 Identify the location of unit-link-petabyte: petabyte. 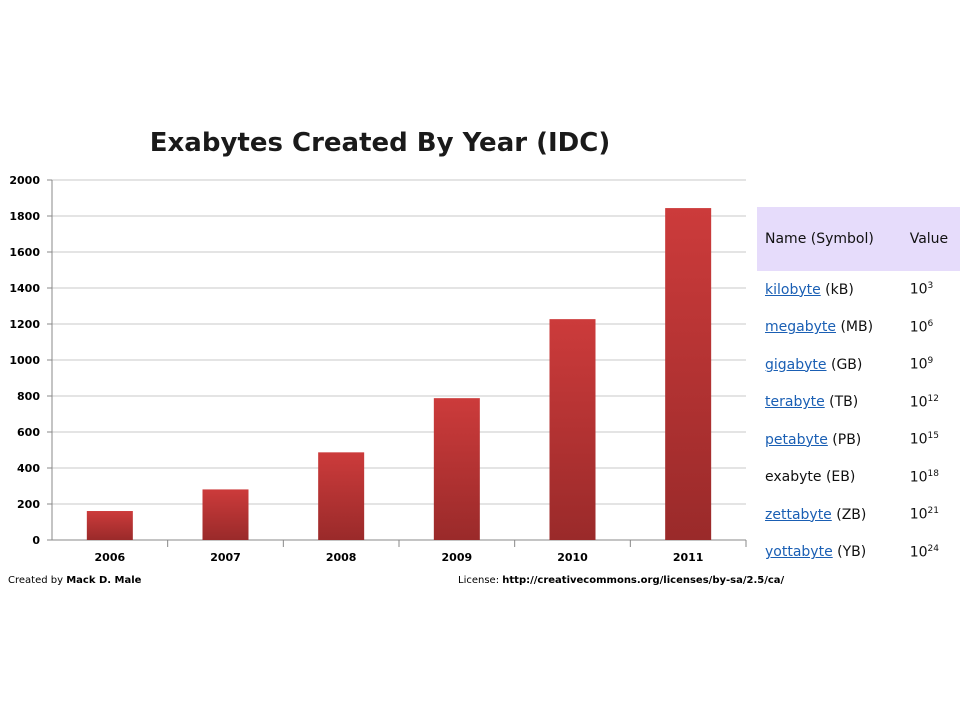
(796, 439).